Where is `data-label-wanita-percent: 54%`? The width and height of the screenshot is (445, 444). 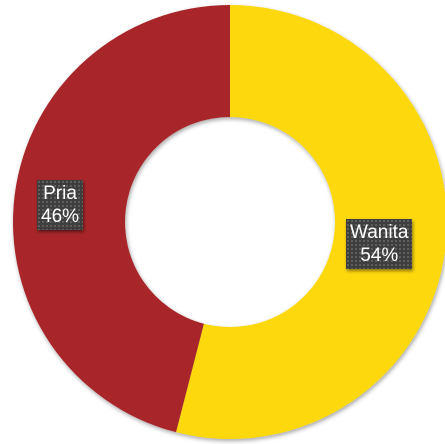
data-label-wanita-percent: 54% is located at coordinates (379, 255).